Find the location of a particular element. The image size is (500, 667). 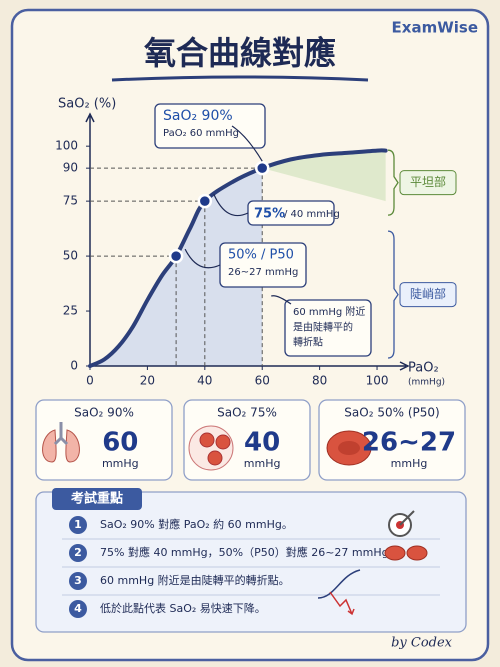

card-value: 40 is located at coordinates (262, 443).